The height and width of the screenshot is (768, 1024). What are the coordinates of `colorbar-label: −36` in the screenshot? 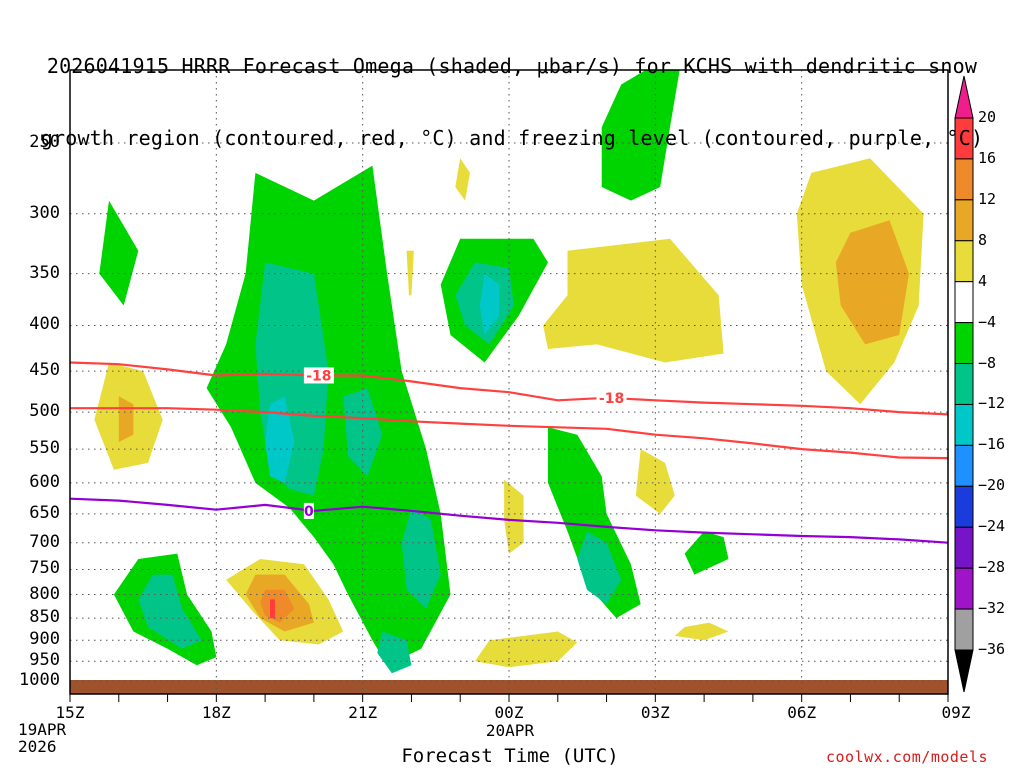 It's located at (992, 649).